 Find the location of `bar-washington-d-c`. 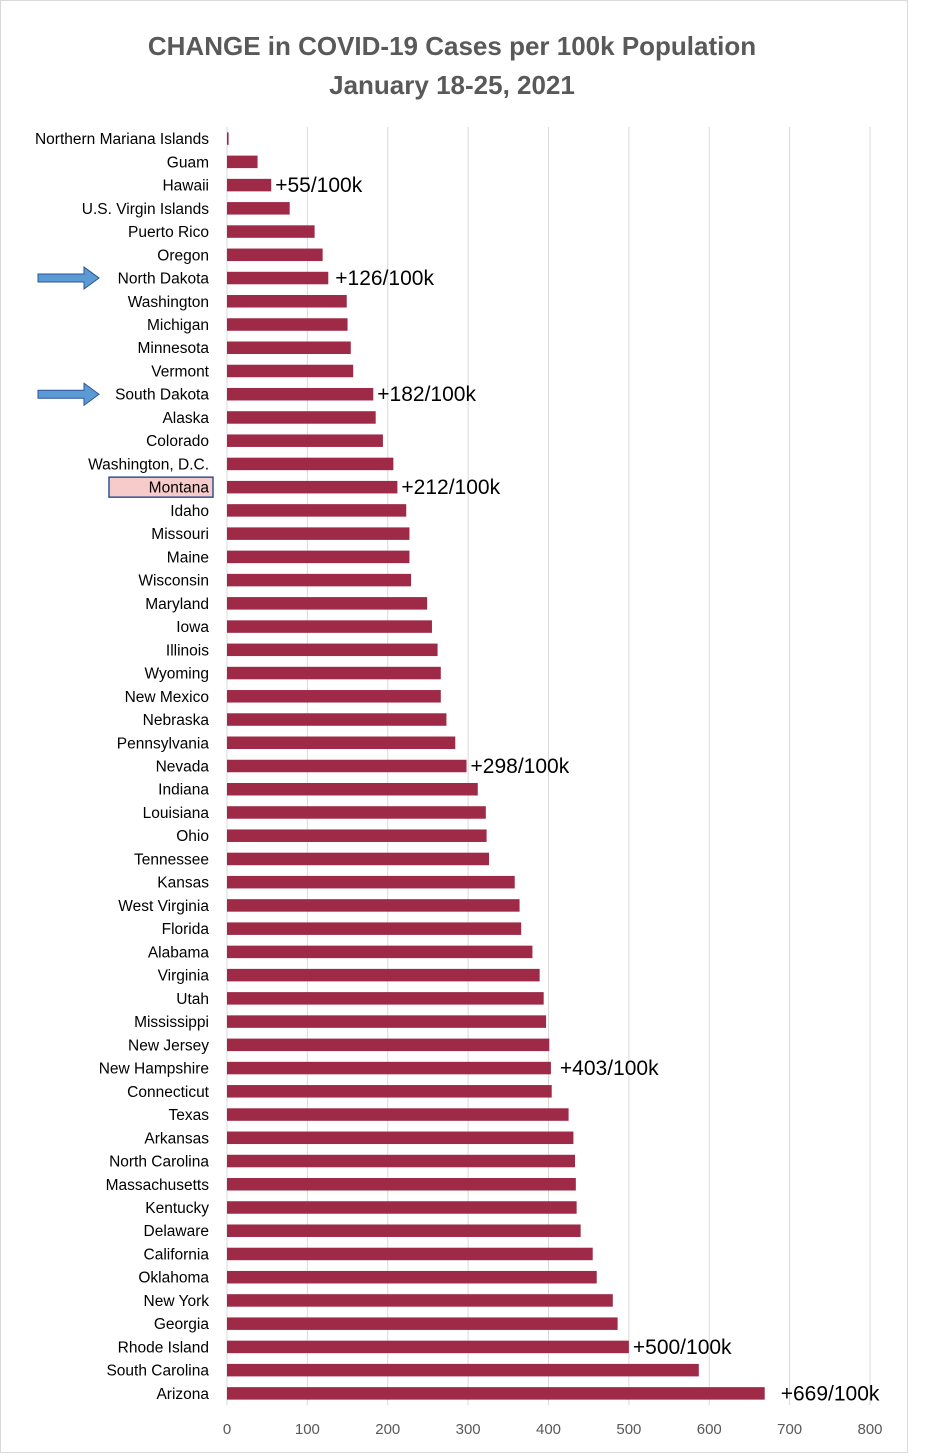

bar-washington-d-c is located at coordinates (310, 464).